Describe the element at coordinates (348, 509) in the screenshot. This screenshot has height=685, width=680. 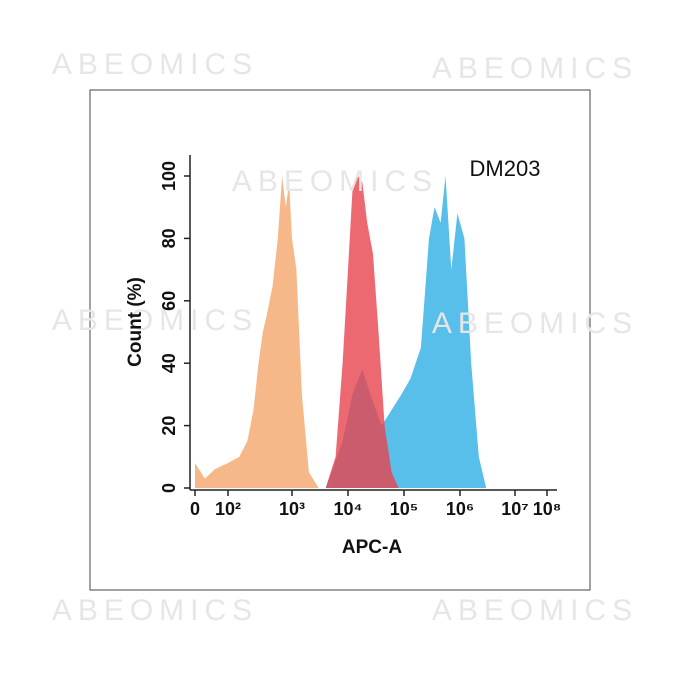
I see `x-tick-label: 10⁴` at that location.